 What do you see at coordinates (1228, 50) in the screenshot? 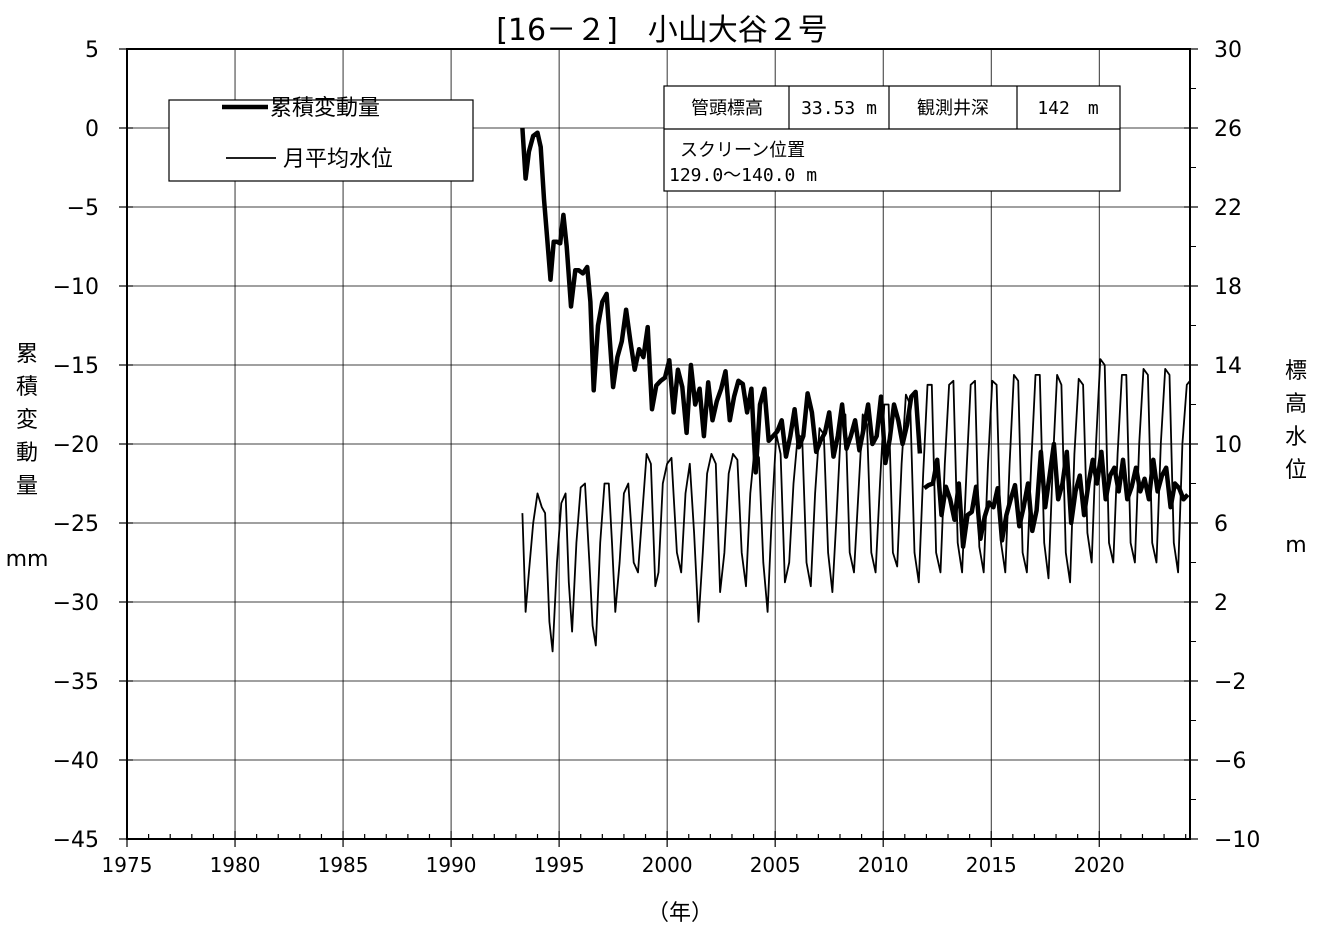
I see `y-right-tick-label: 30` at bounding box center [1228, 50].